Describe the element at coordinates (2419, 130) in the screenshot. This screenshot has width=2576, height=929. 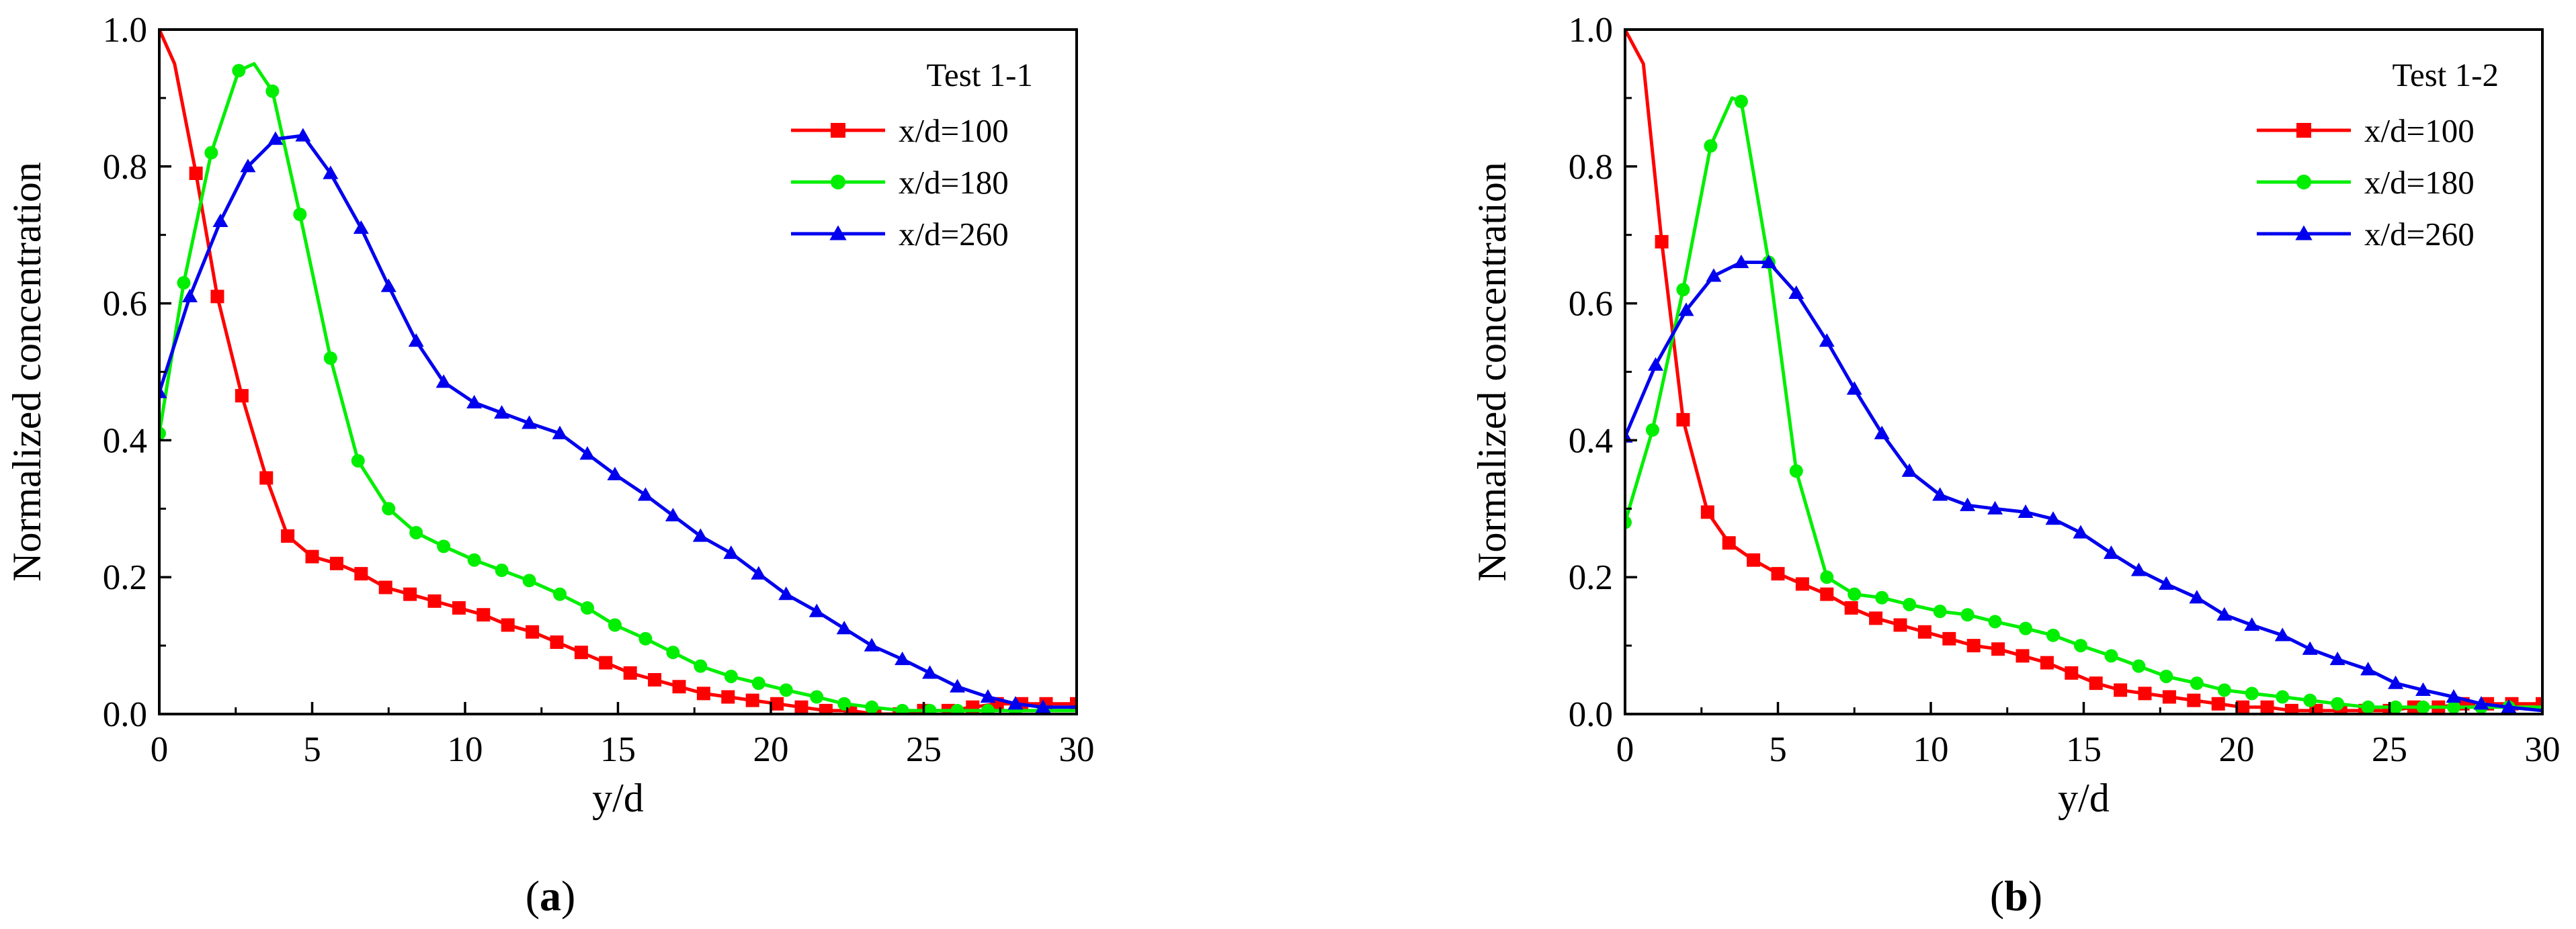
I see `legend-entry-label: x/d=100` at that location.